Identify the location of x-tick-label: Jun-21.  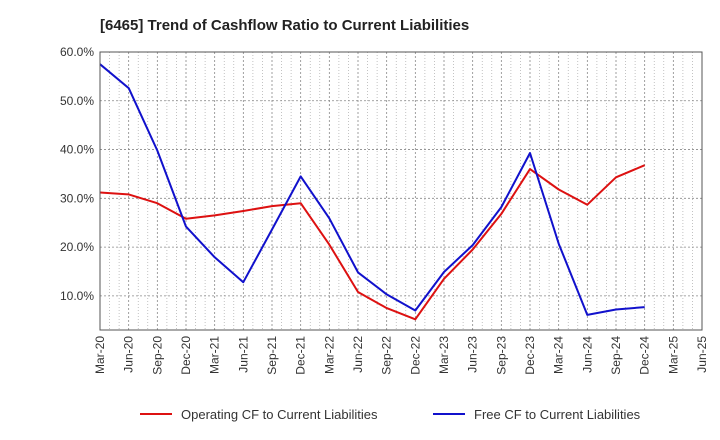
(243, 354).